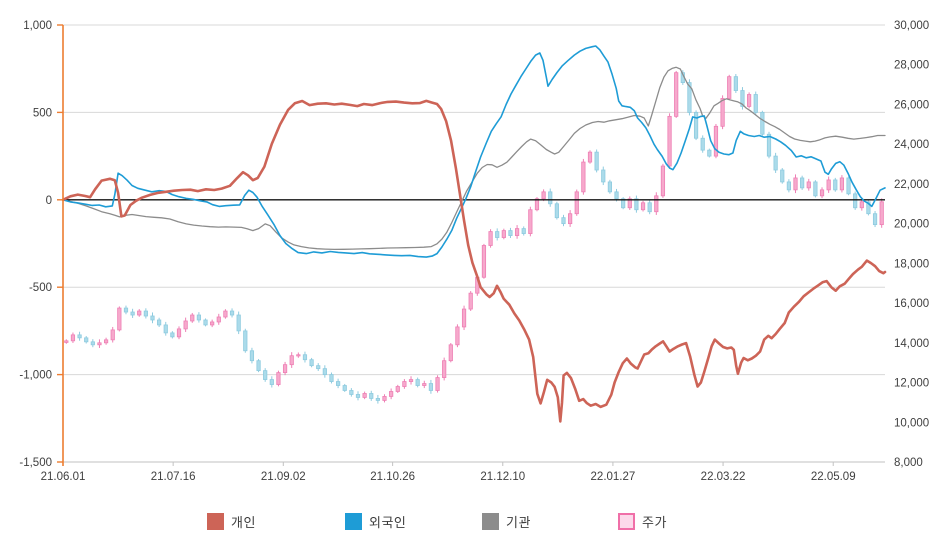  I want to click on right-axis-label: 30,000, so click(911, 26).